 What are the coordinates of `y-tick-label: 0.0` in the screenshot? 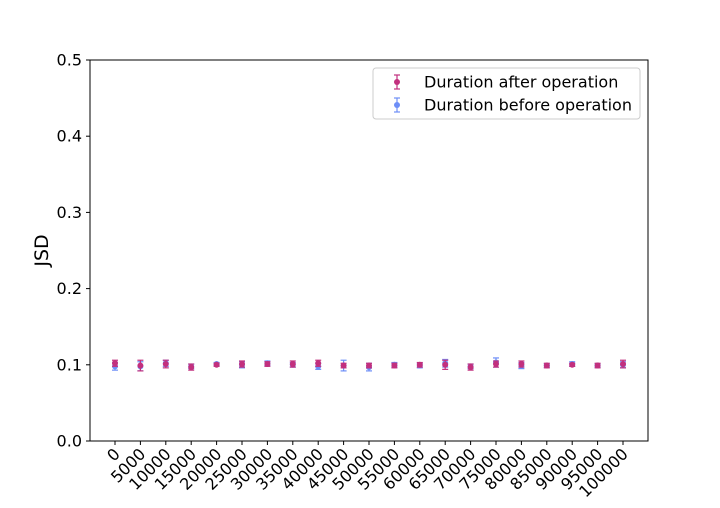 It's located at (69, 441).